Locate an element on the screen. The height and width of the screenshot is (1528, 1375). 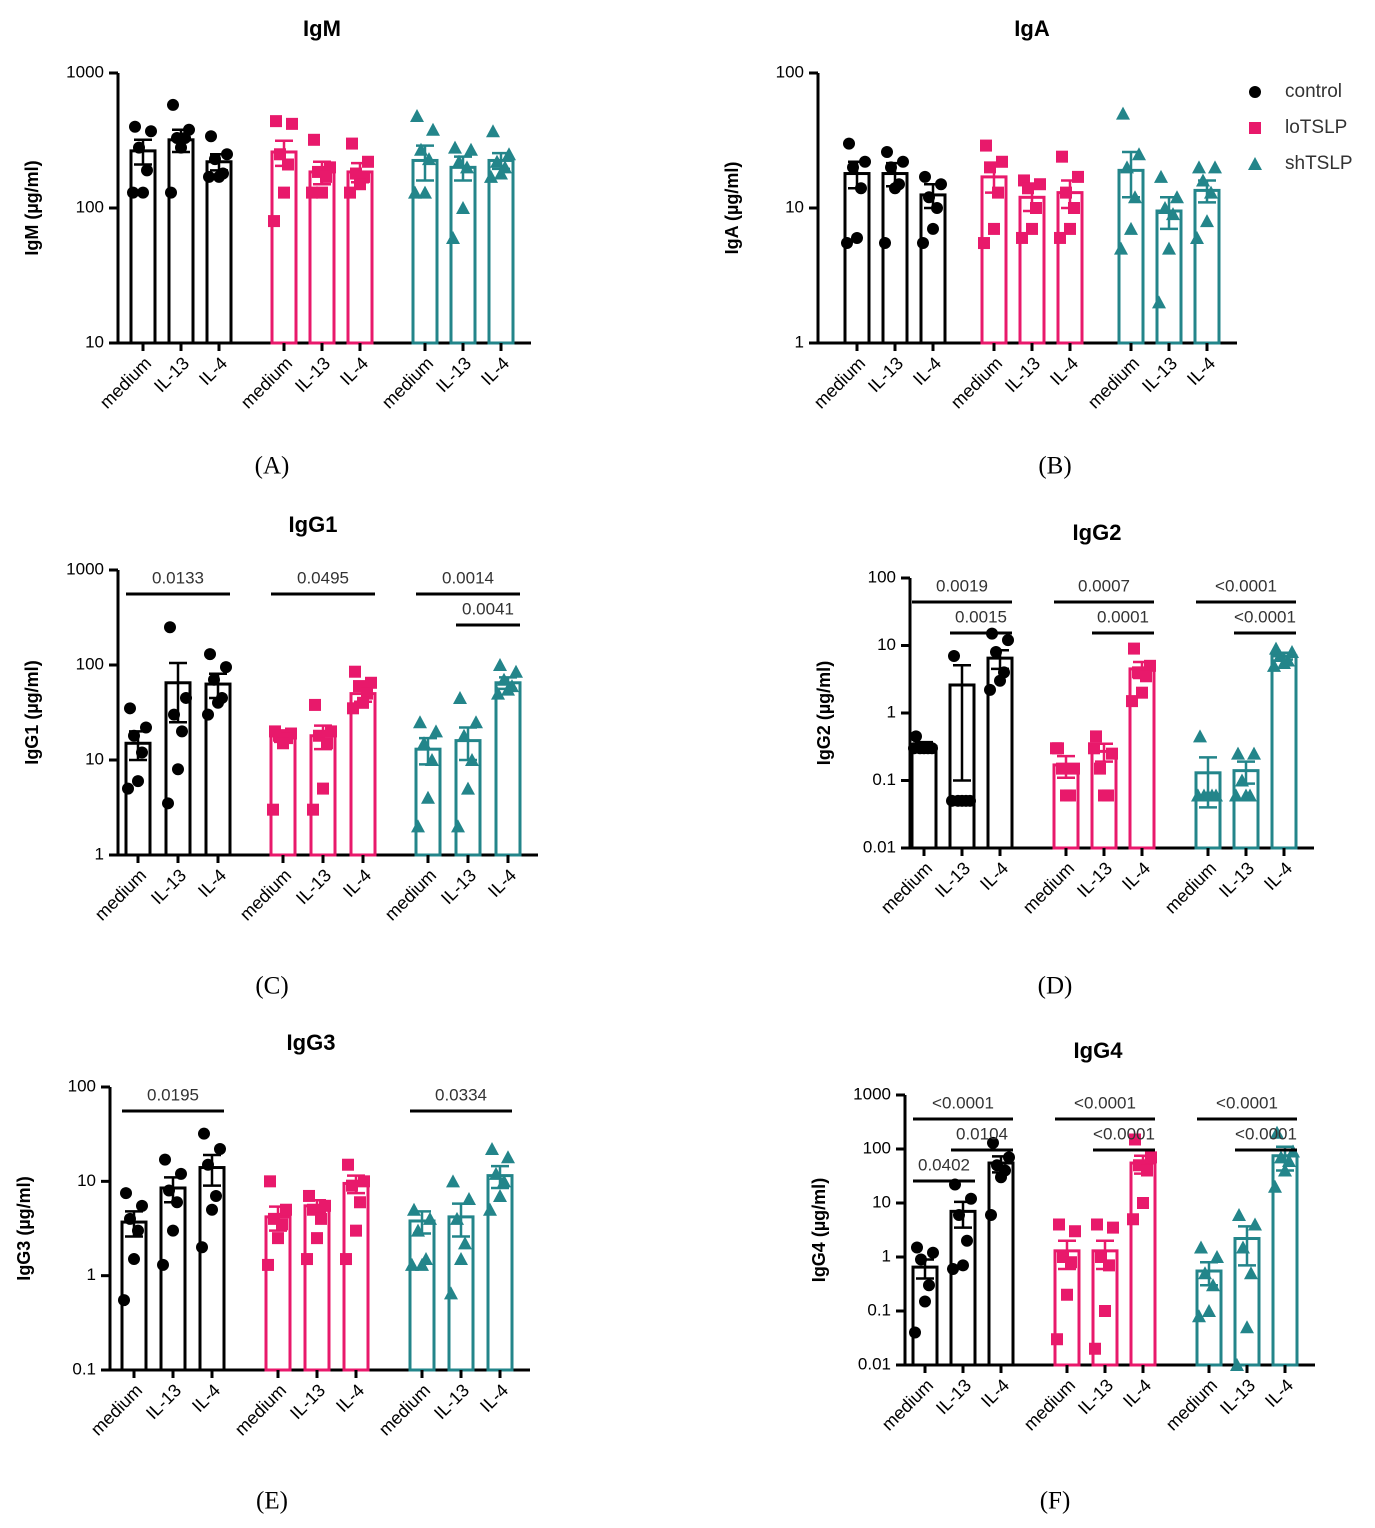
y-tick-label: 10 is located at coordinates (94, 341).